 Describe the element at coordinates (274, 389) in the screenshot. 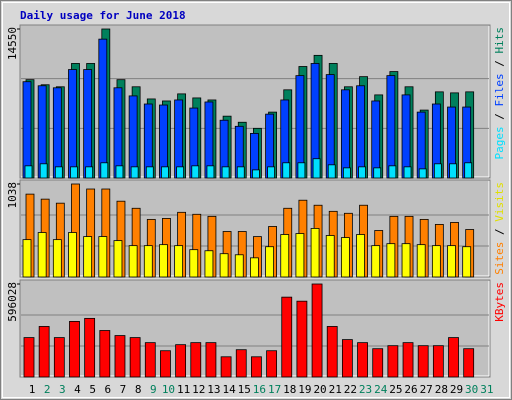

I see `x-tick-label: 17` at that location.